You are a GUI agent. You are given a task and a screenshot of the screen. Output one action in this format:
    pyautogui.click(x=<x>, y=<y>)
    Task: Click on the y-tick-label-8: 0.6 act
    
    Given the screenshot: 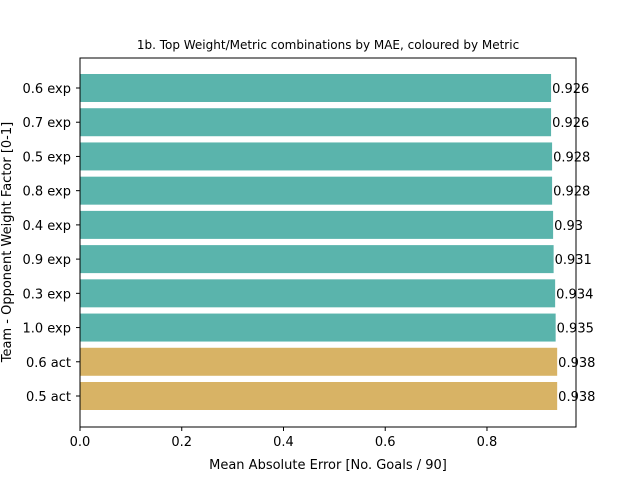 What is the action you would take?
    pyautogui.click(x=48, y=363)
    